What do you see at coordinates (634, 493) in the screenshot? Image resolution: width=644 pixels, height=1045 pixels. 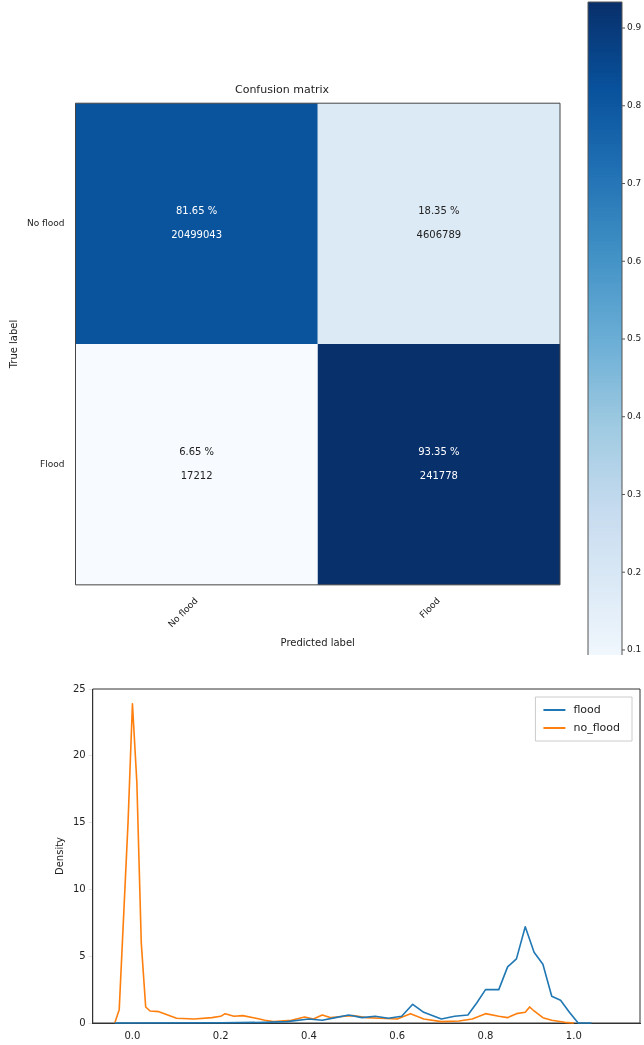 I see `color-bar-label: 0.3` at bounding box center [634, 493].